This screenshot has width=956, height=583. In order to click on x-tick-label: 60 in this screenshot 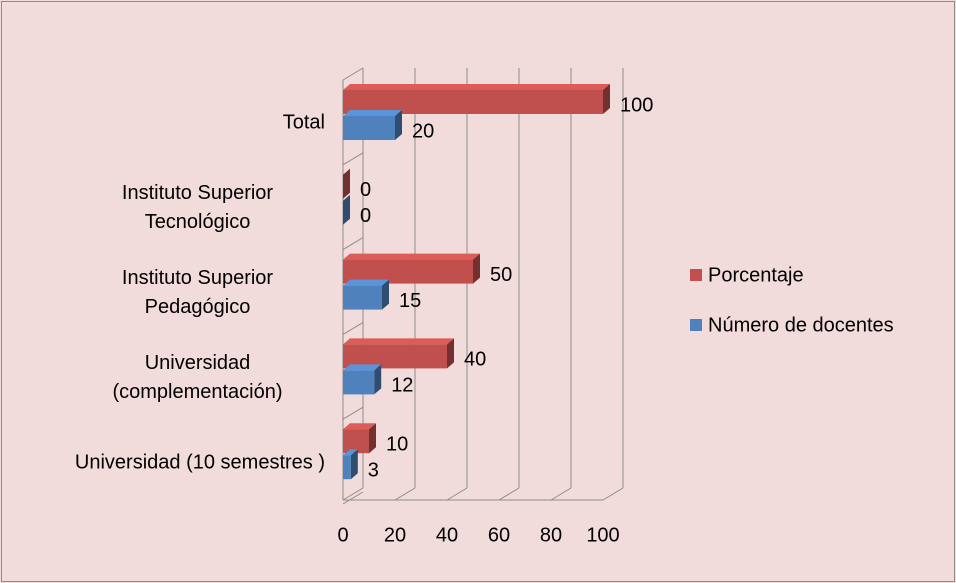, I will do `click(499, 535)`.